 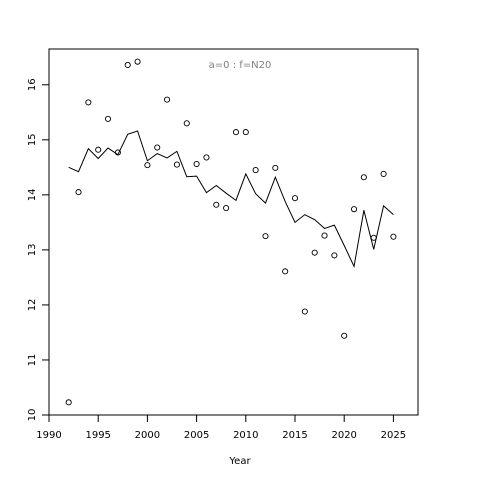 What do you see at coordinates (294, 435) in the screenshot?
I see `x-tick-label: 2015` at bounding box center [294, 435].